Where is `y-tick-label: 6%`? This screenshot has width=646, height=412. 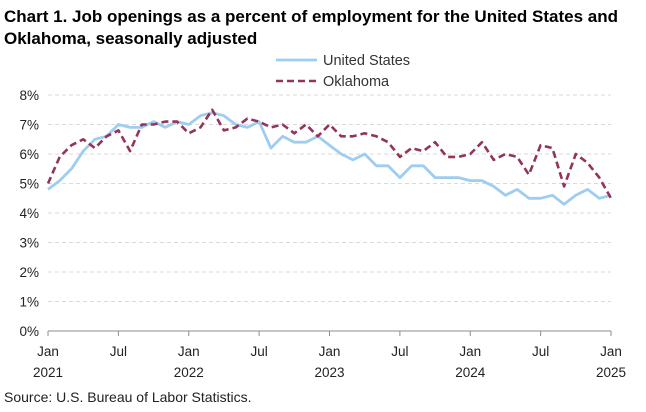
y-tick-label: 6% is located at coordinates (29, 154).